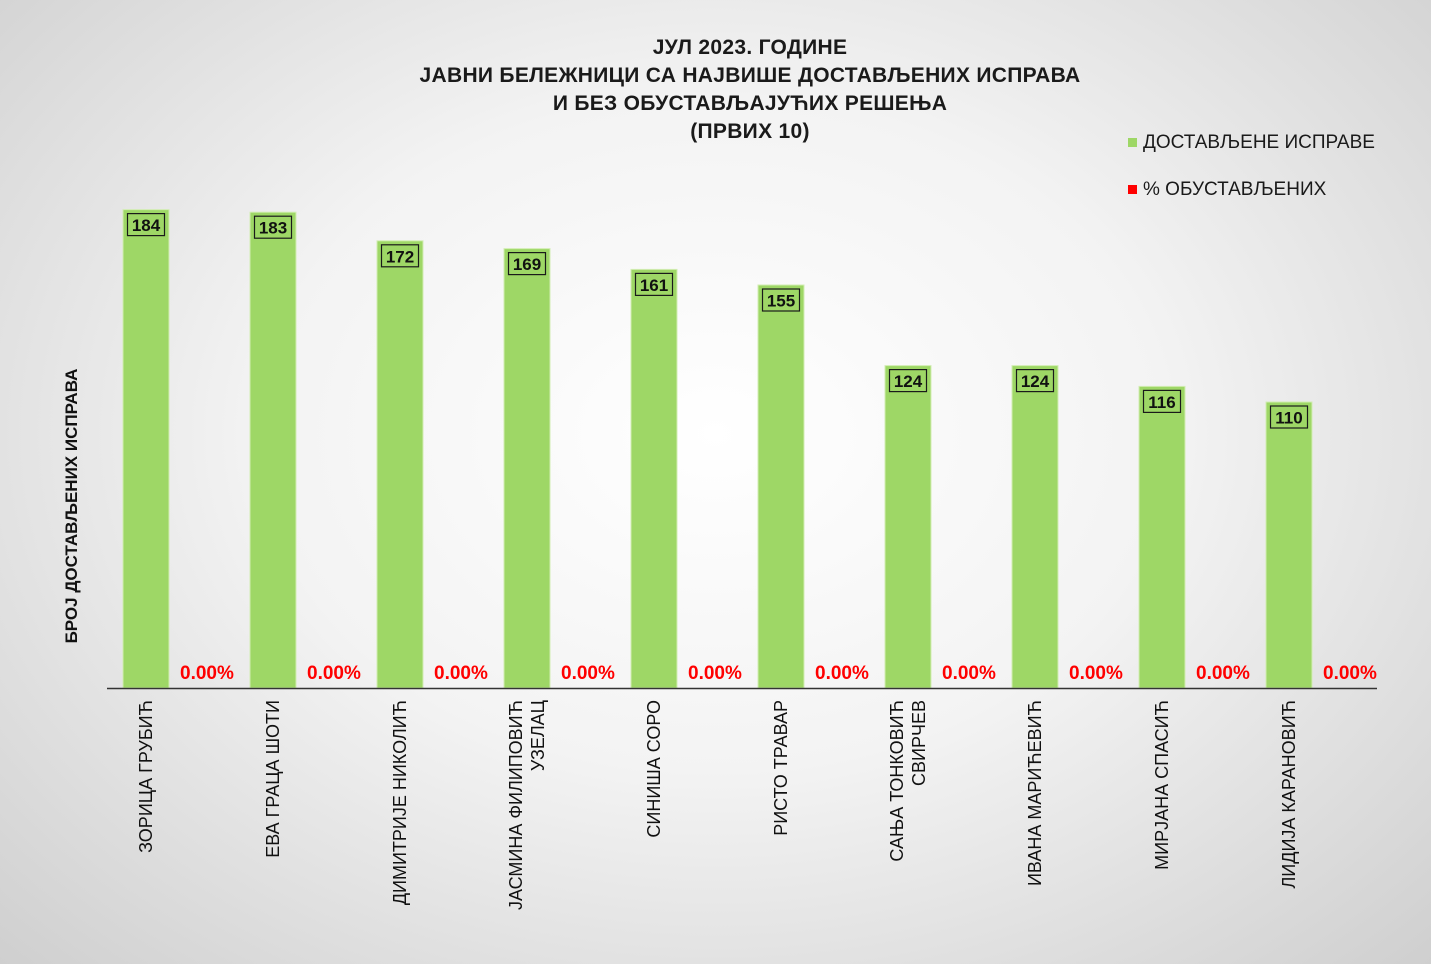 This screenshot has width=1431, height=964. I want to click on data-label: 116, so click(1161, 402).